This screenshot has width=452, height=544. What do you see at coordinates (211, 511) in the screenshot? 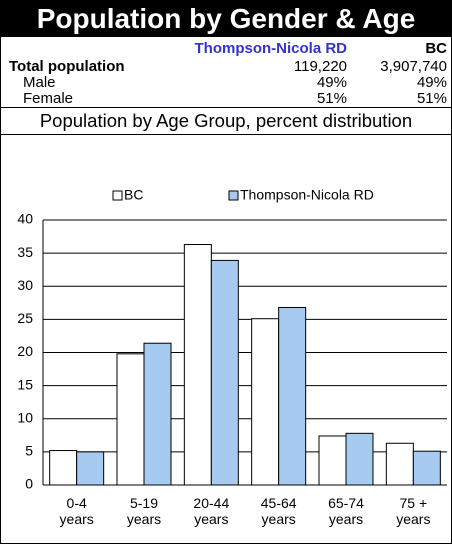
I see `x-tick-label: 20-44 years` at bounding box center [211, 511].